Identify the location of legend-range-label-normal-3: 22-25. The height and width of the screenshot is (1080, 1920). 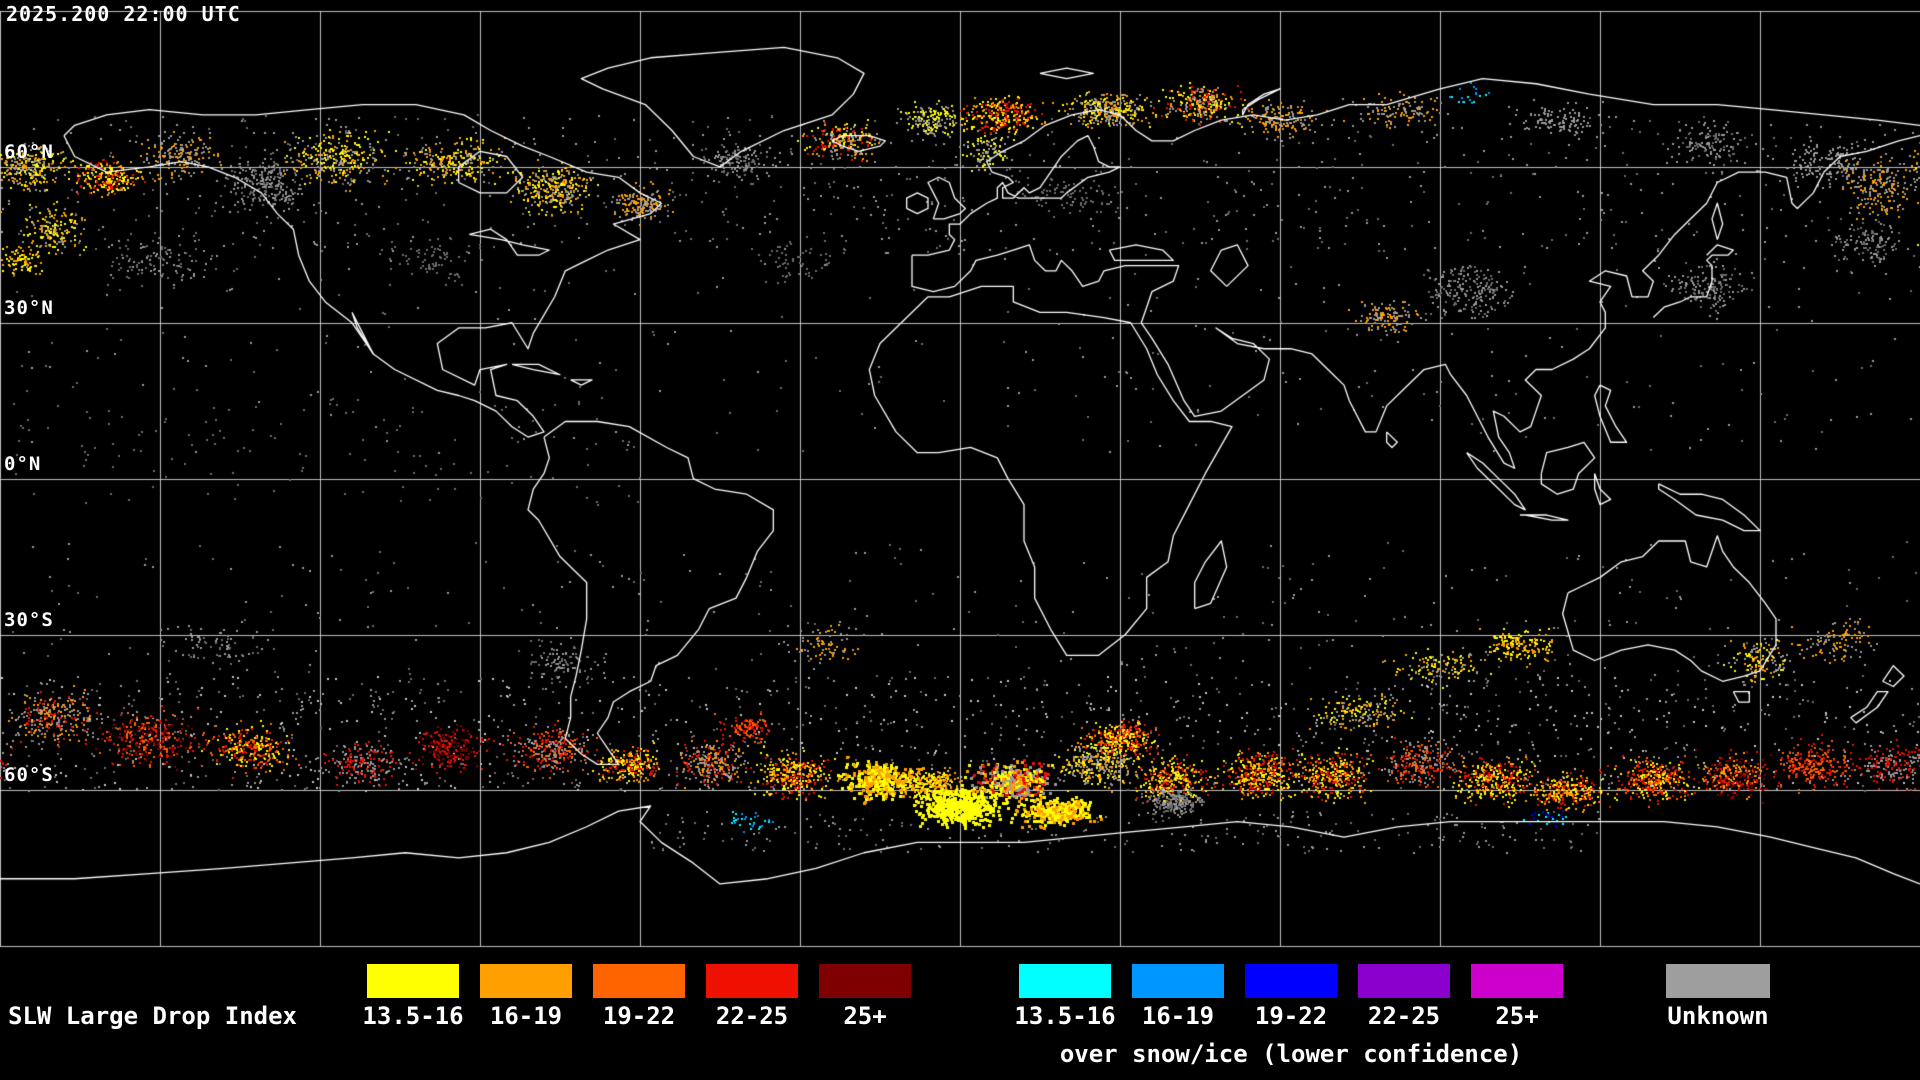
(752, 1016).